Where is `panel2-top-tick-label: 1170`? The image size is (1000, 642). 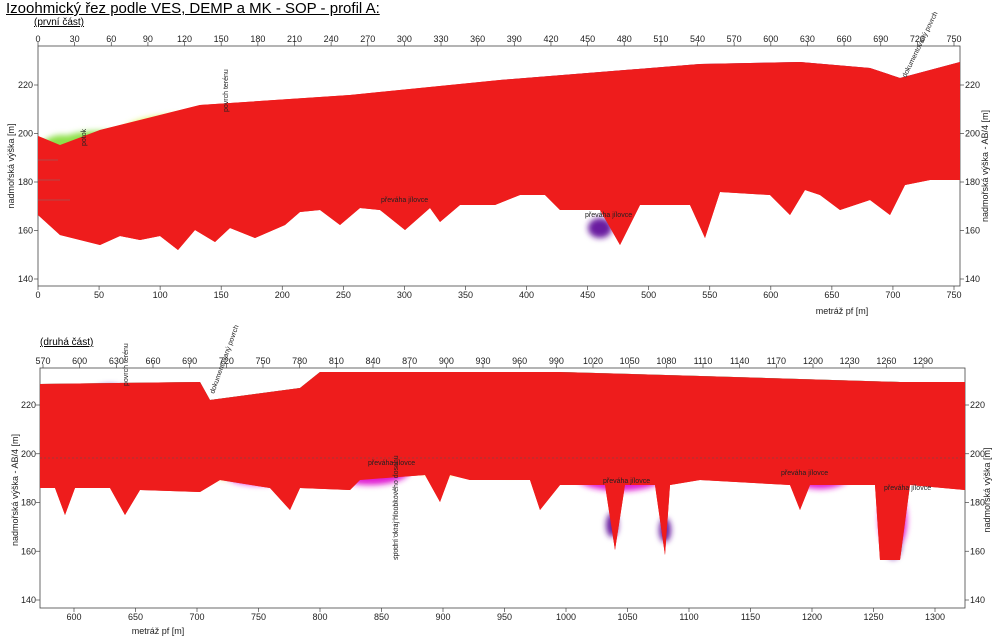
panel2-top-tick-label: 1170 is located at coordinates (776, 361).